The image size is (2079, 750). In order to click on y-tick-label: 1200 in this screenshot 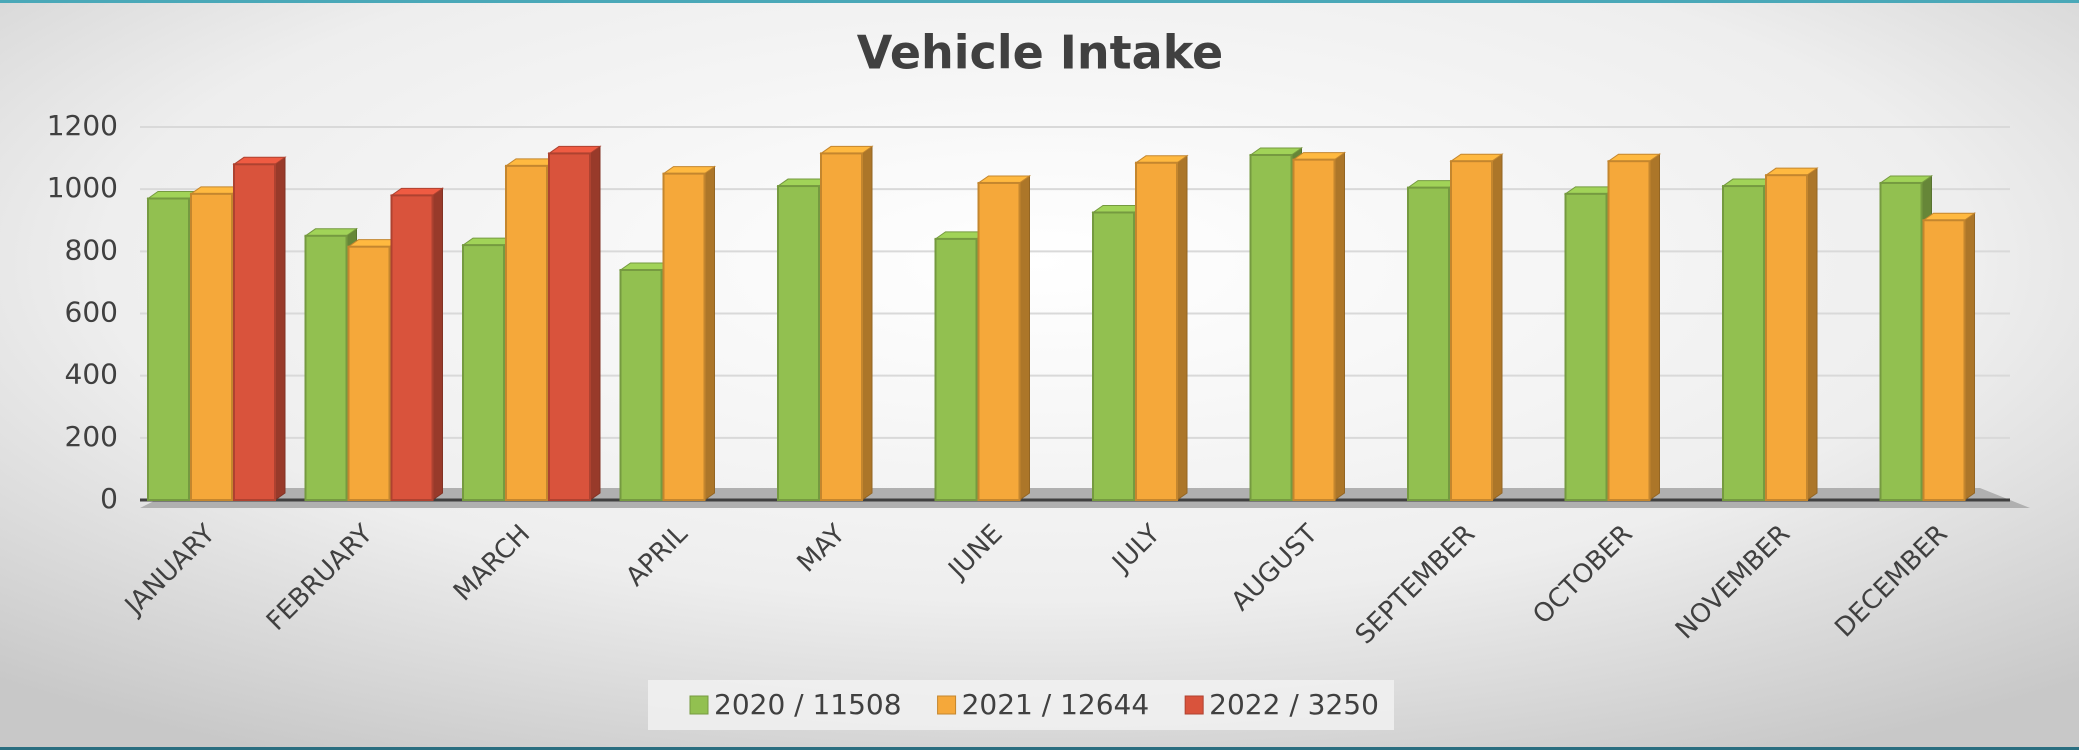, I will do `click(82, 125)`.